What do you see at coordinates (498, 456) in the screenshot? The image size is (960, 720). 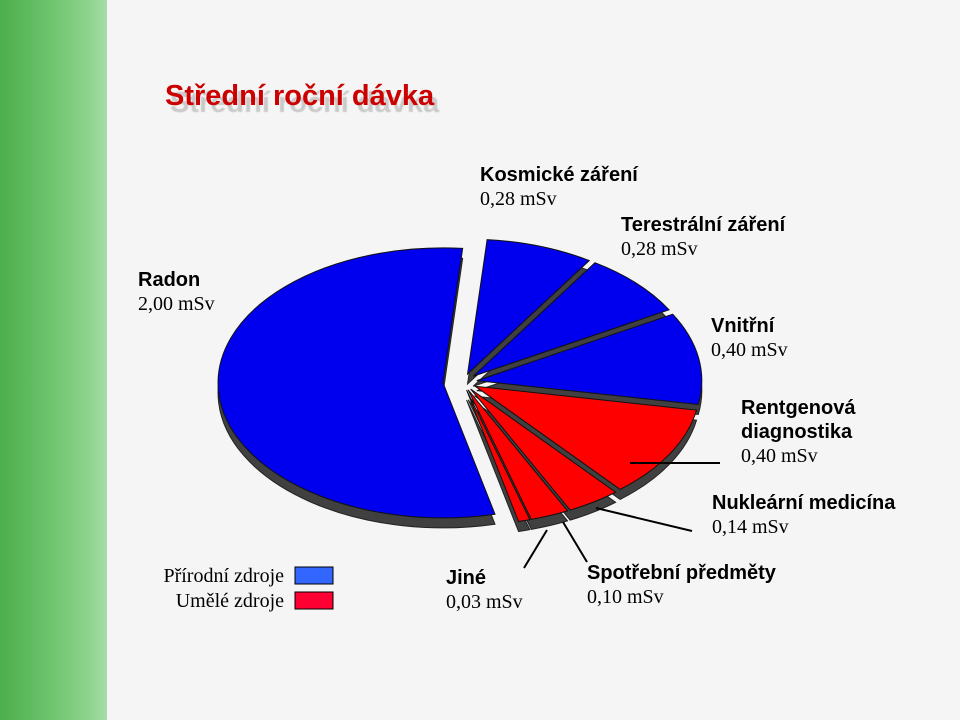 I see `slice-jine` at bounding box center [498, 456].